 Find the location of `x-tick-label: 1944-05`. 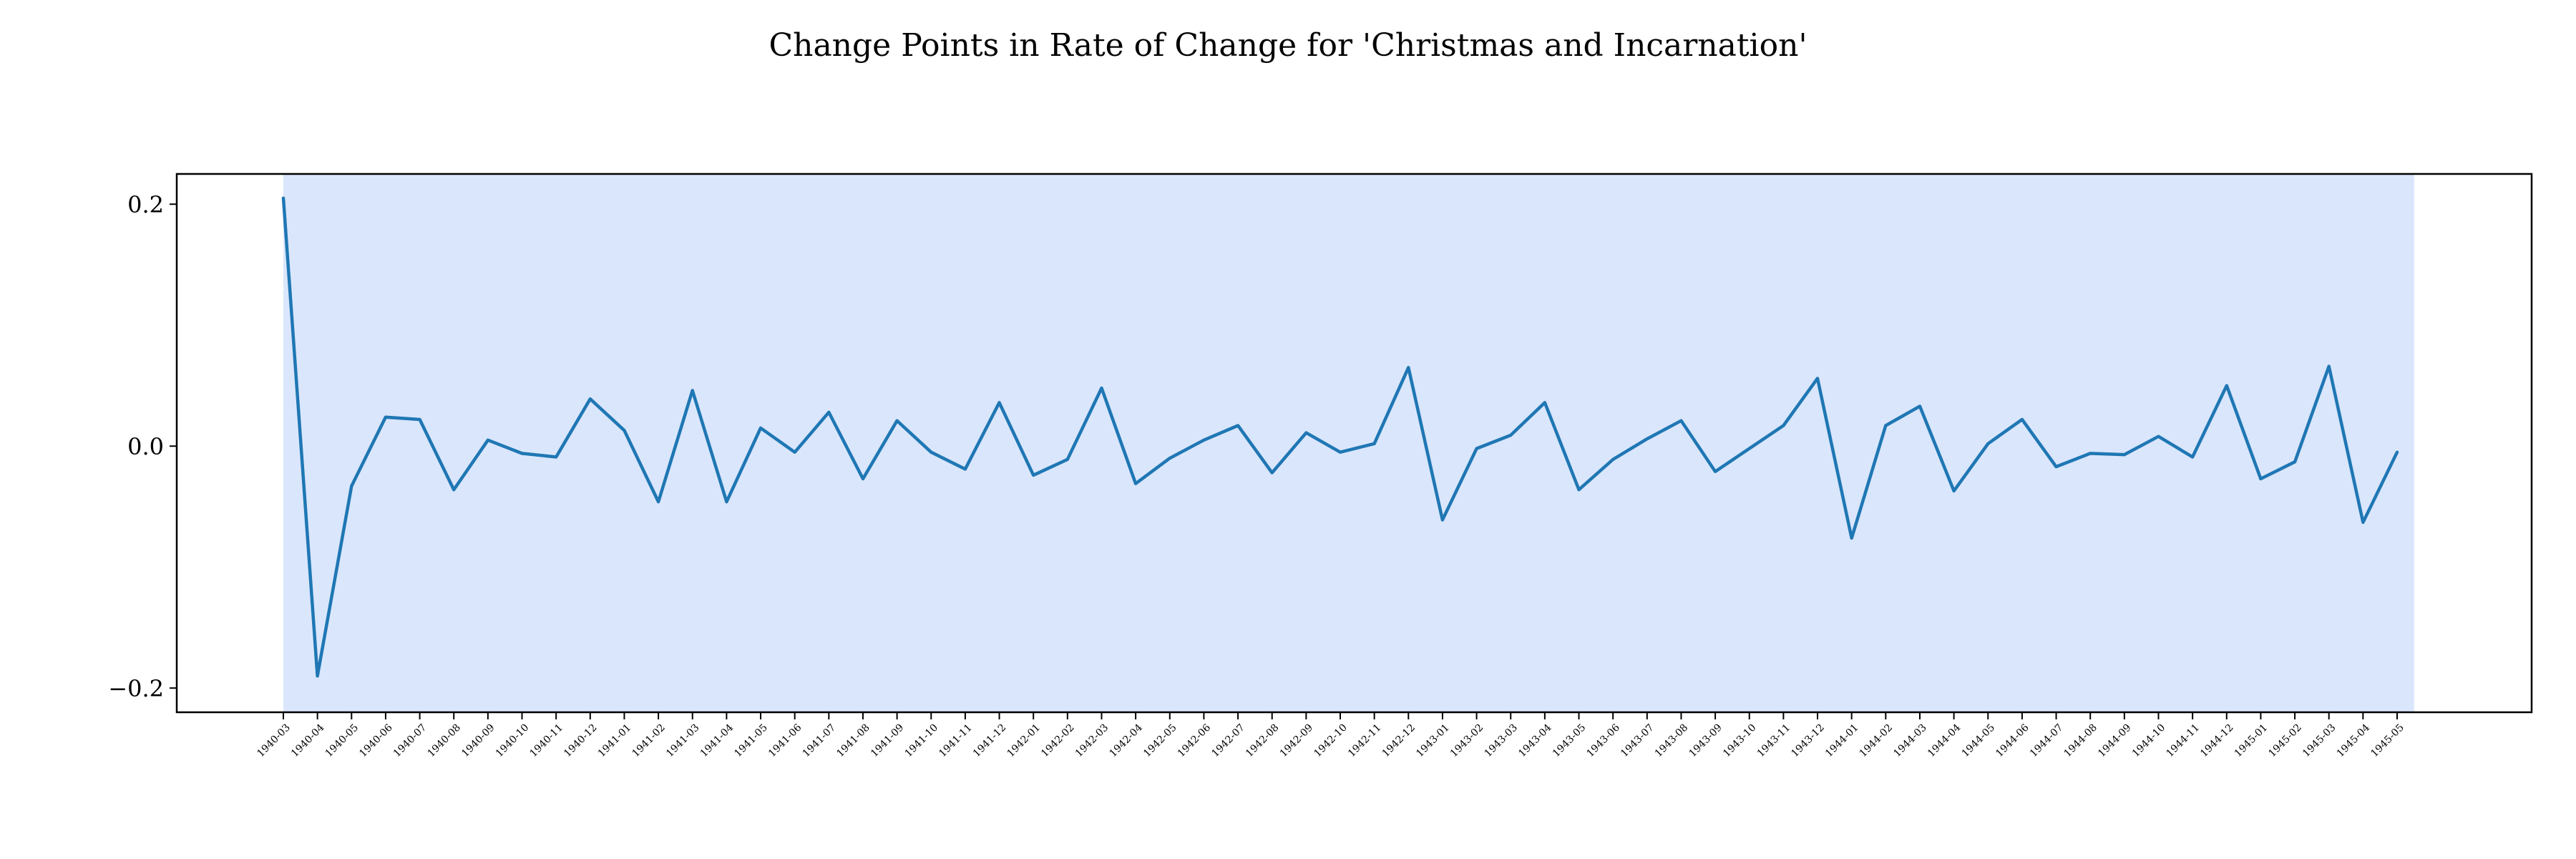

x-tick-label: 1944-05 is located at coordinates (1978, 740).